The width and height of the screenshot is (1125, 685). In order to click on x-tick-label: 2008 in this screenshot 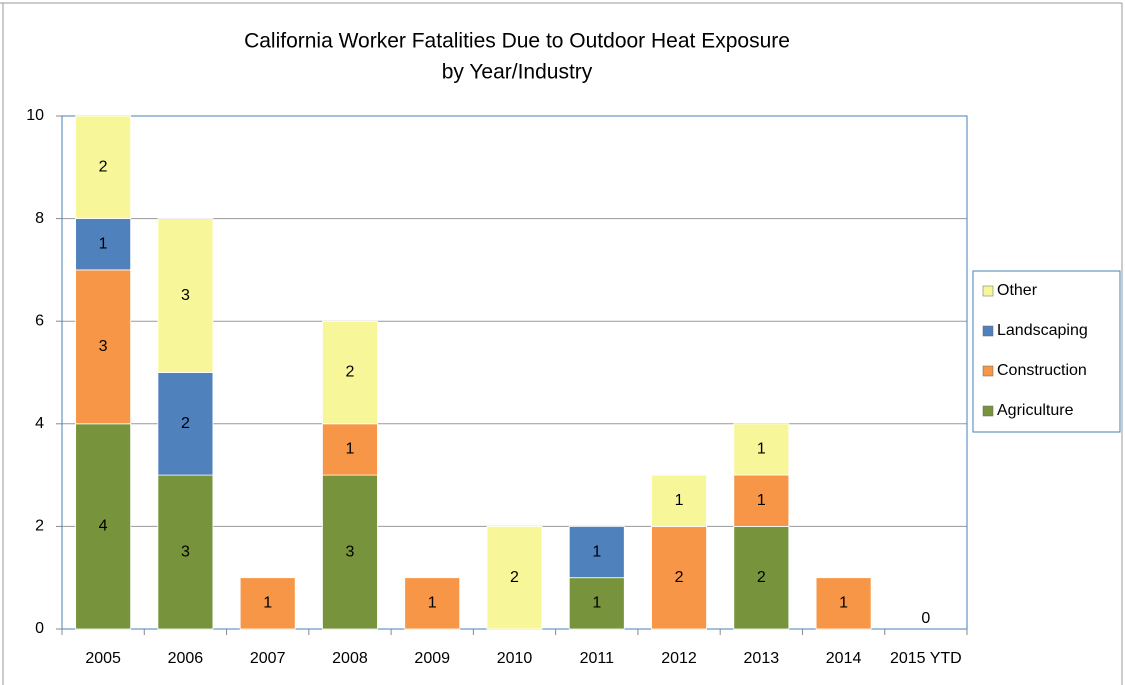, I will do `click(350, 658)`.